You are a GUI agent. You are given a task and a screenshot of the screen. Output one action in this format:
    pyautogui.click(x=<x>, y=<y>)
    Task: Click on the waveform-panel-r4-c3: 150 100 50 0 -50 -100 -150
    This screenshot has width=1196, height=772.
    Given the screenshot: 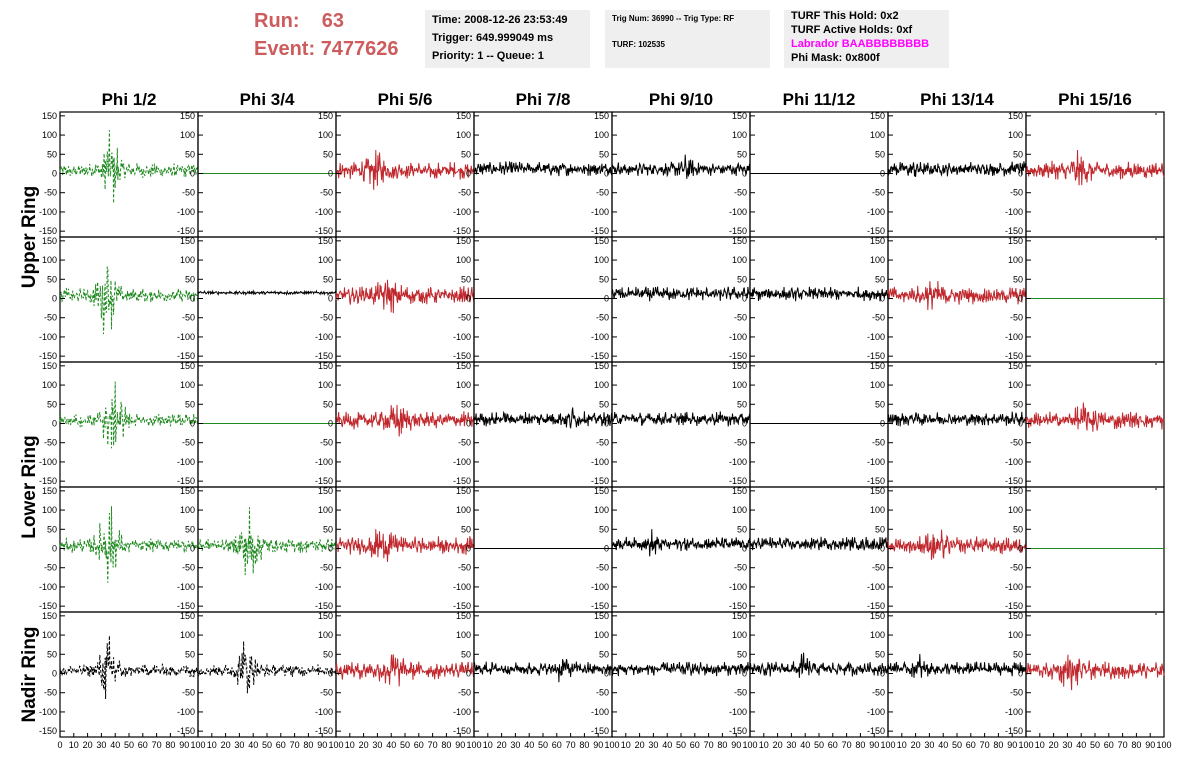 What is the action you would take?
    pyautogui.click(x=395, y=549)
    